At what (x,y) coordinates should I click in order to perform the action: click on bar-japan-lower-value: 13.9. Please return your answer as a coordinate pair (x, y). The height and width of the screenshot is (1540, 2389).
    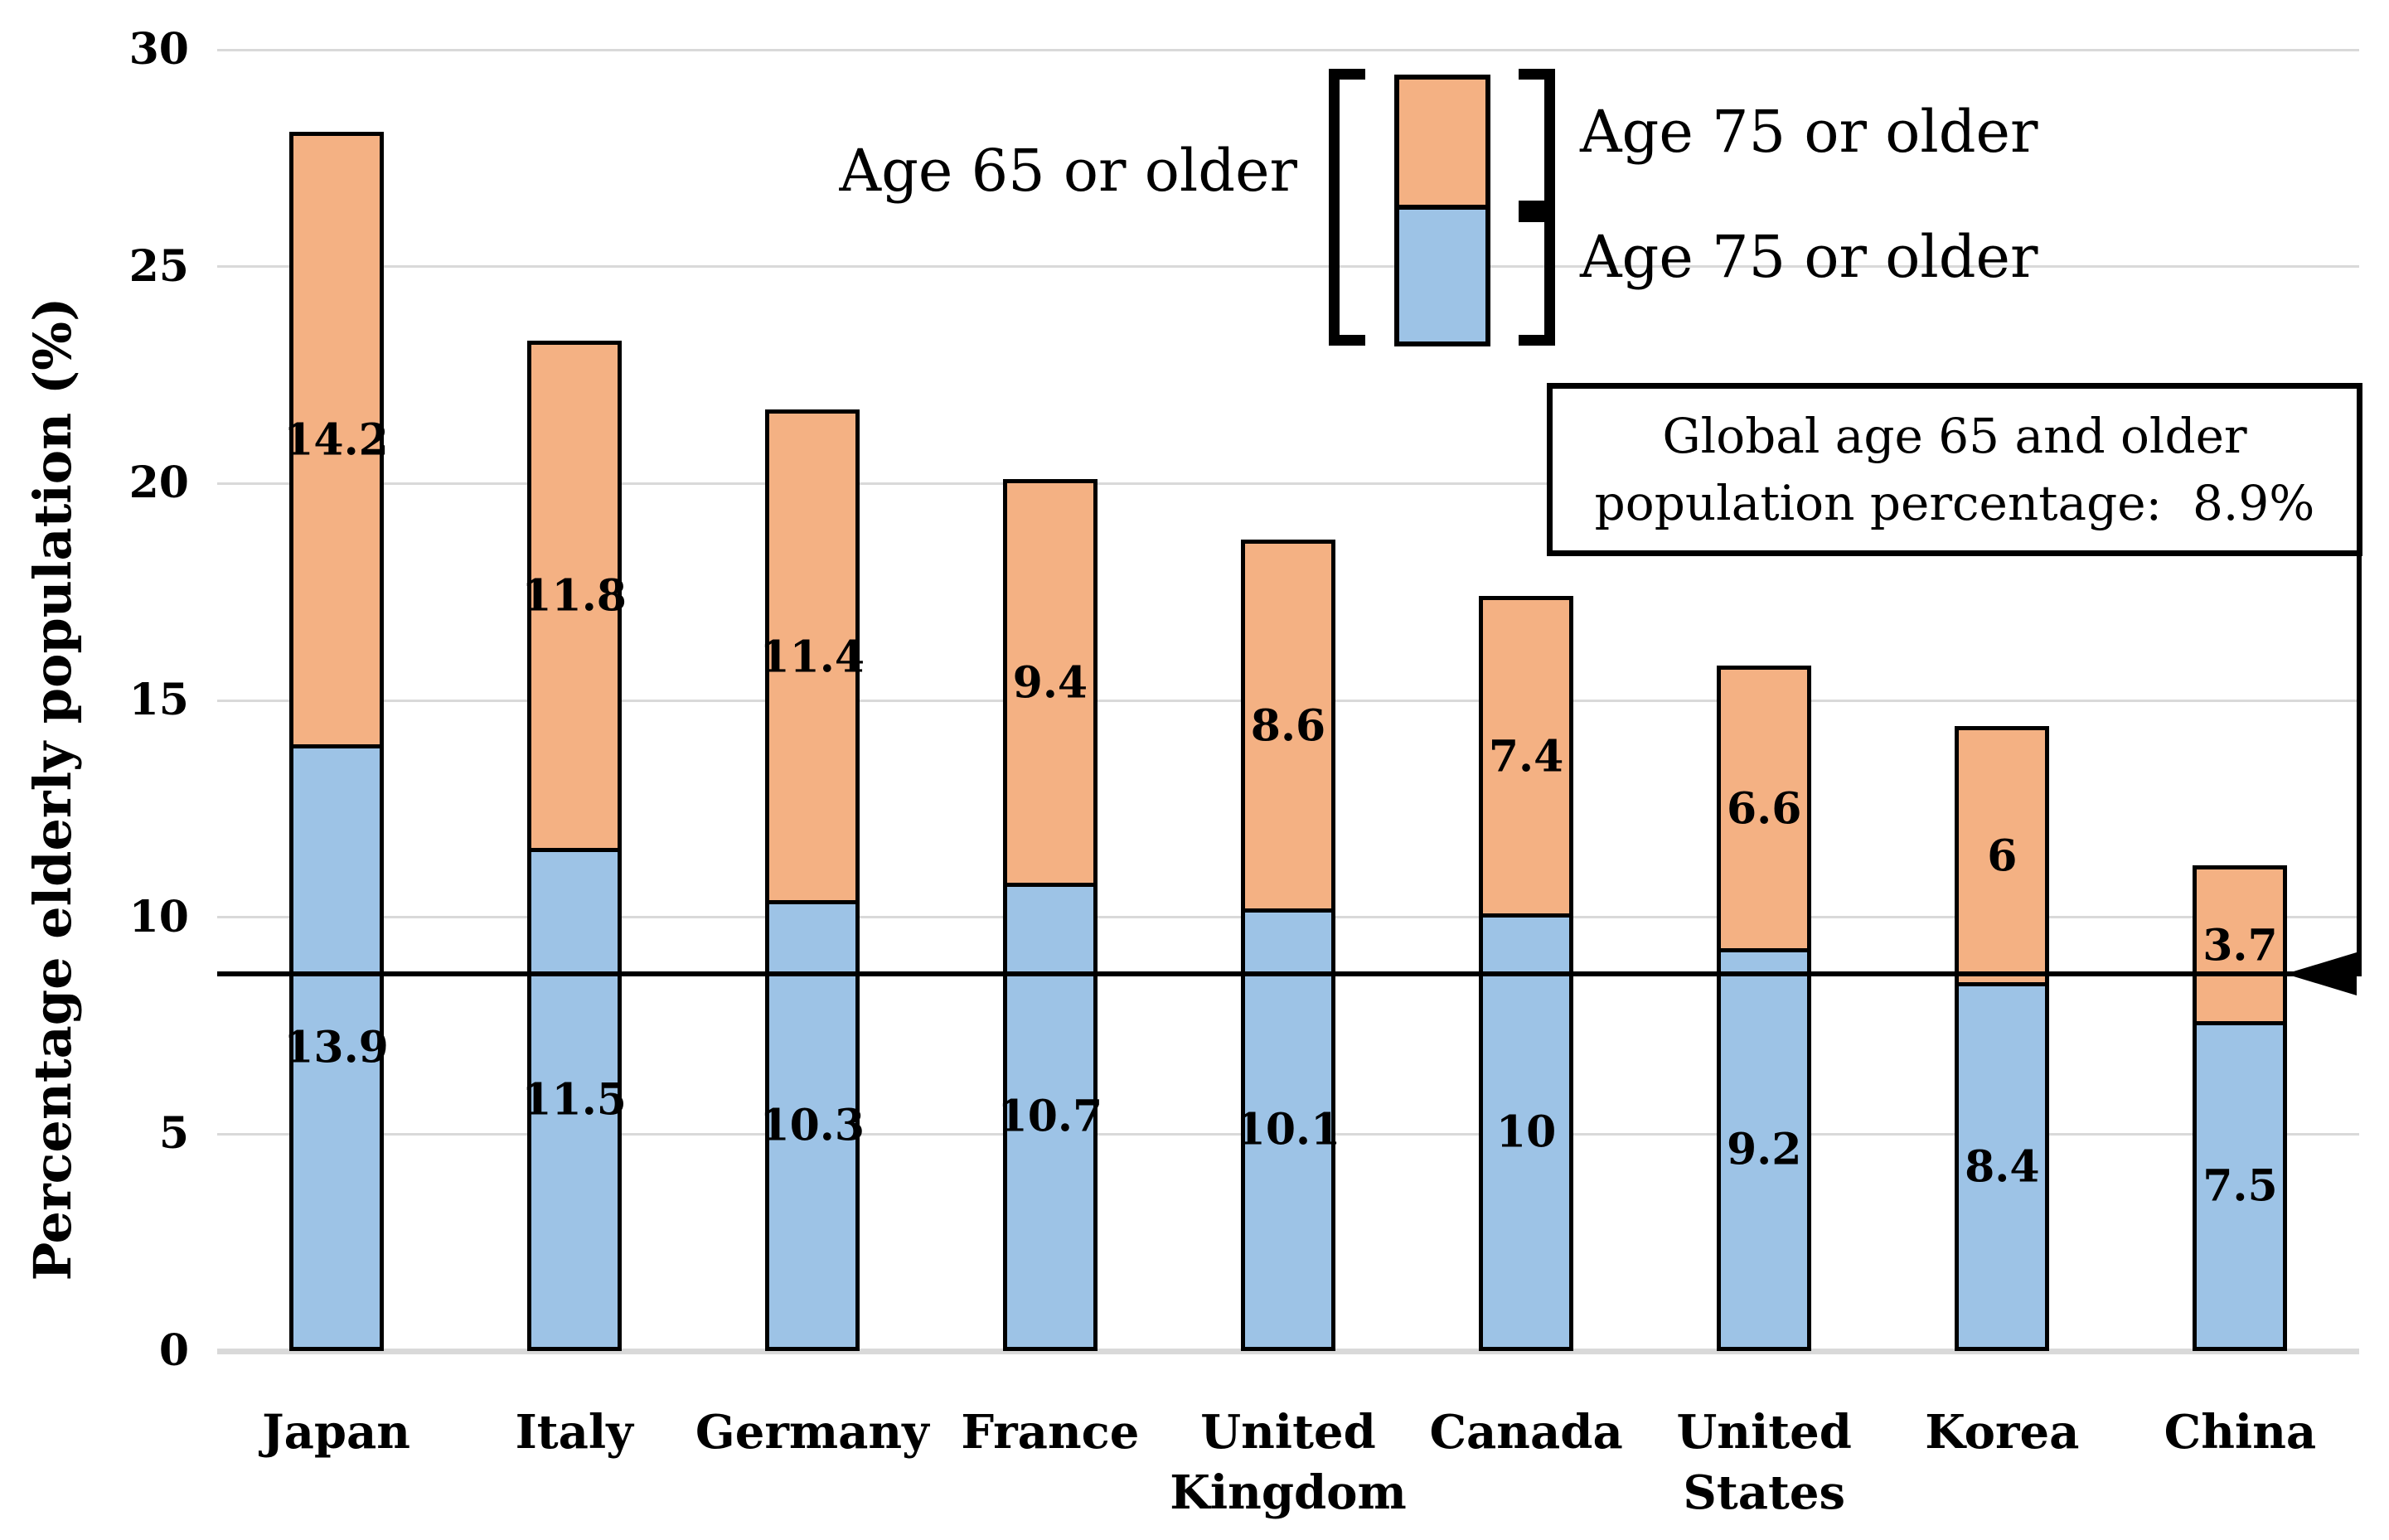
    Looking at the image, I should click on (336, 1047).